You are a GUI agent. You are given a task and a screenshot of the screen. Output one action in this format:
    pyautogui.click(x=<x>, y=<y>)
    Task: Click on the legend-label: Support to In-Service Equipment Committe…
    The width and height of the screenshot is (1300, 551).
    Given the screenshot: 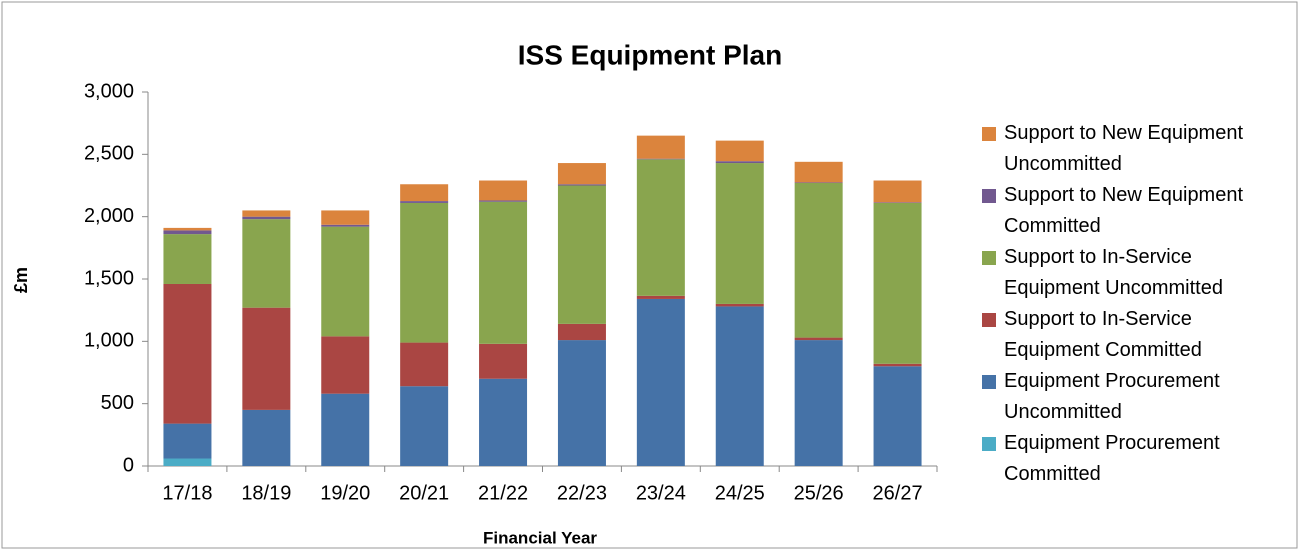 What is the action you would take?
    pyautogui.click(x=1103, y=334)
    